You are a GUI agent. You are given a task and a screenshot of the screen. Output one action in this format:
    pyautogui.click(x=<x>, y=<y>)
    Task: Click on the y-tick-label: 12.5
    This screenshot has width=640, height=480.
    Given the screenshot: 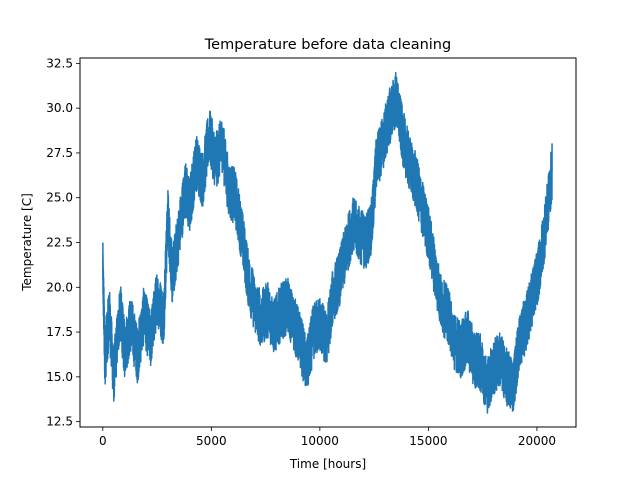 What is the action you would take?
    pyautogui.click(x=59, y=422)
    